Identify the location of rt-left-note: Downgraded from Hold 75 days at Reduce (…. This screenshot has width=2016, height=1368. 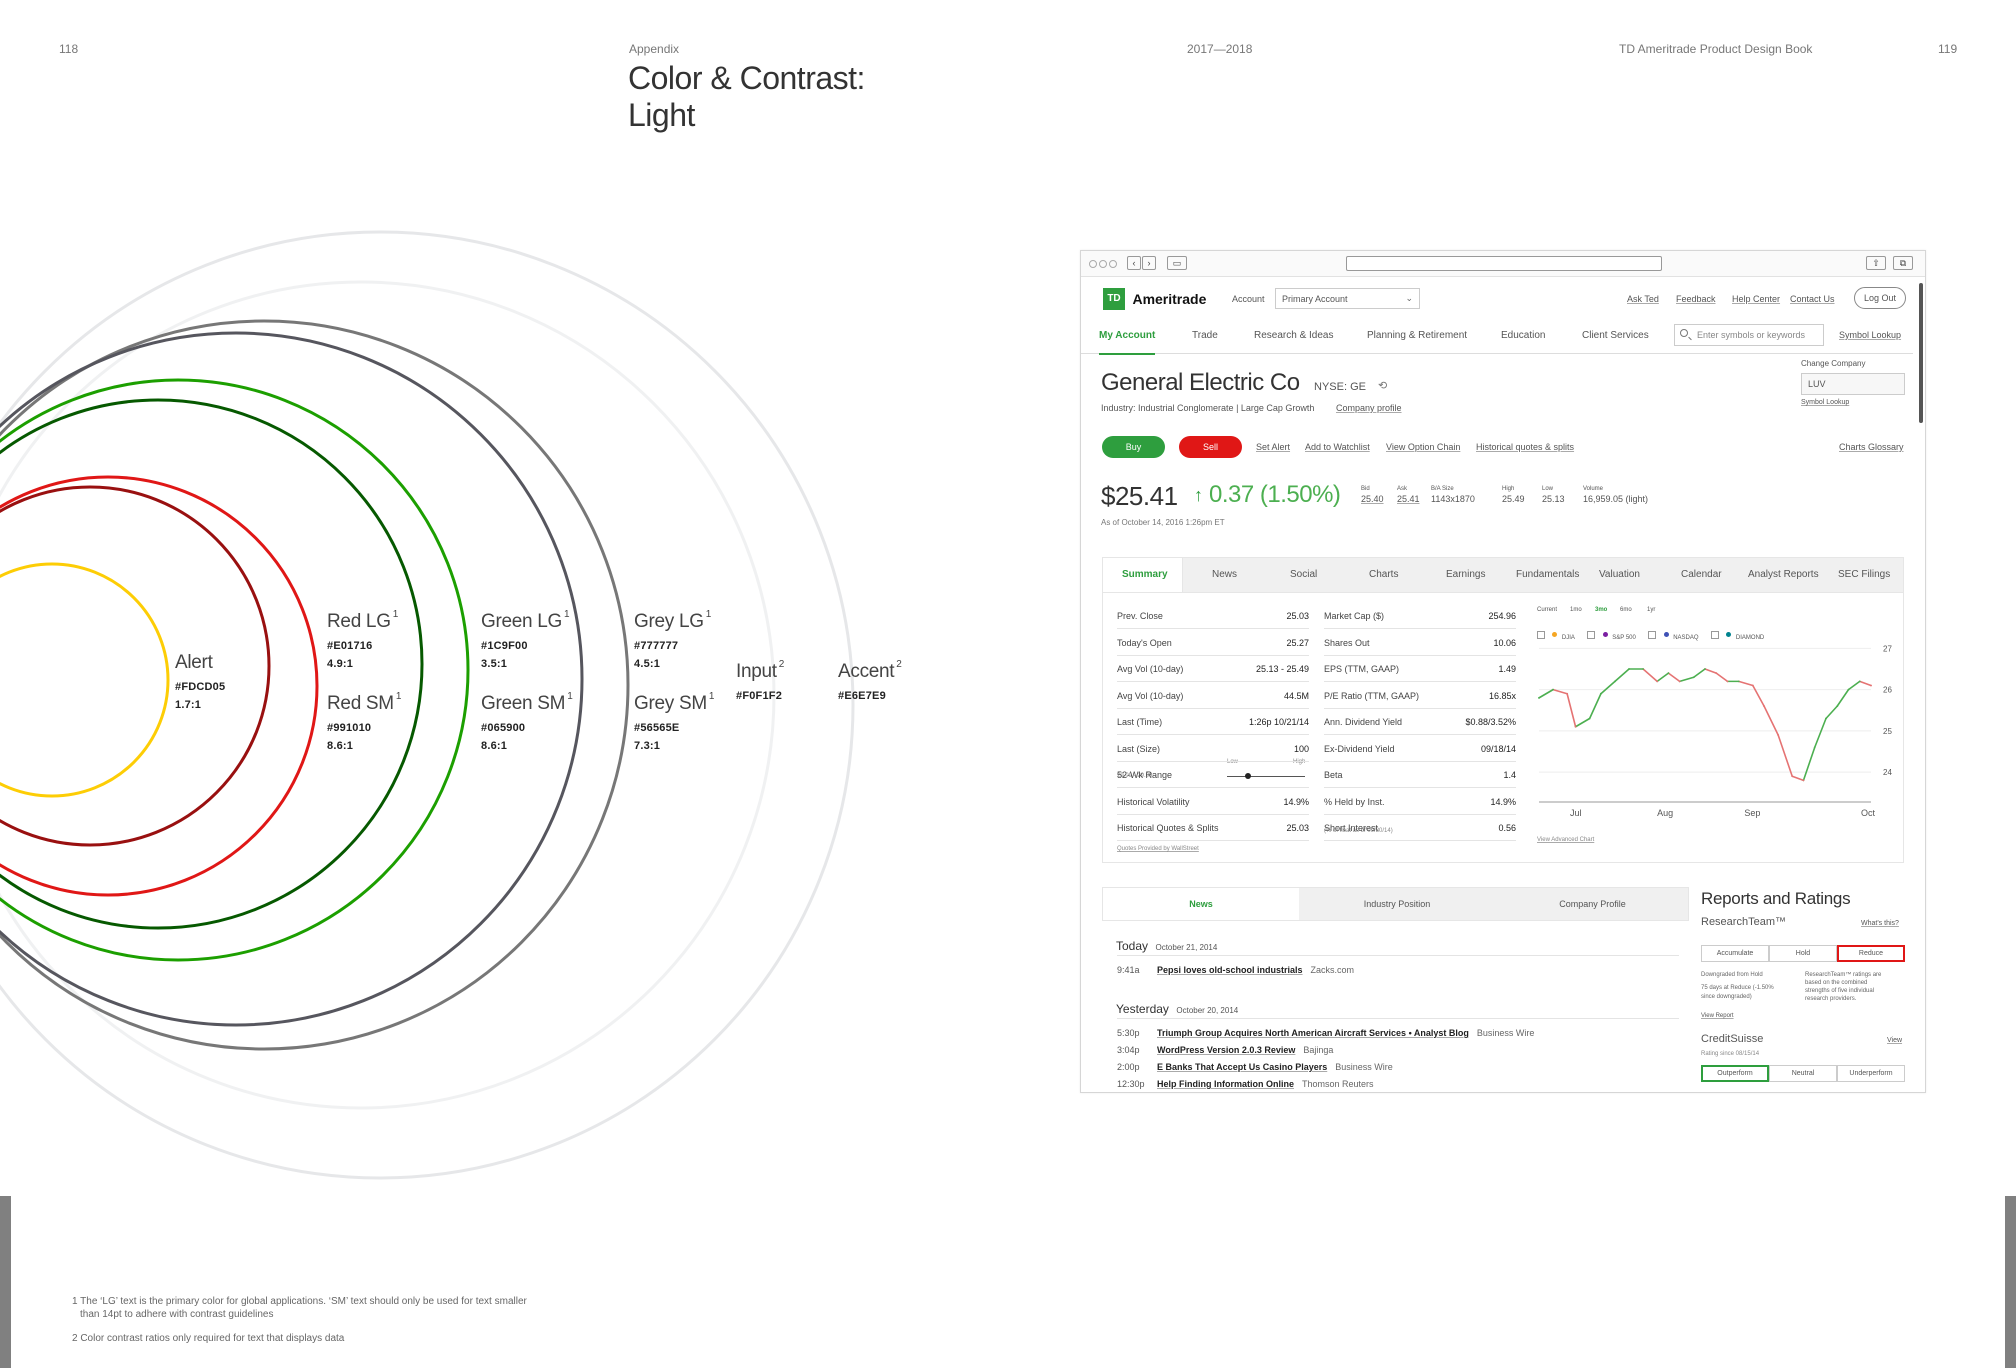
(1737, 986).